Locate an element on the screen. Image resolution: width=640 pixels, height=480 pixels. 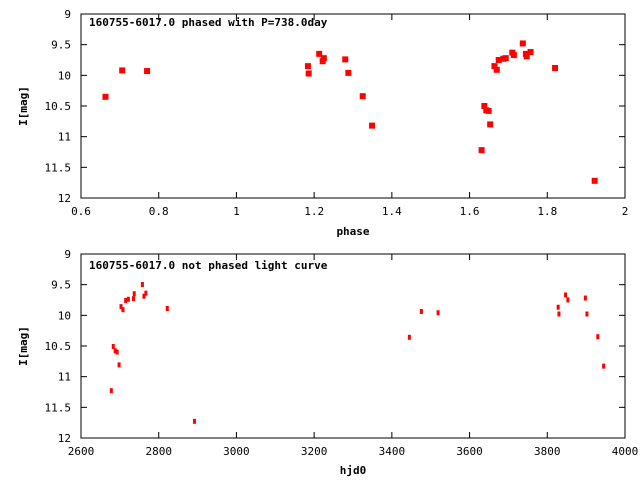
phased-y-tick-label: 11.5 is located at coordinates (58, 167).